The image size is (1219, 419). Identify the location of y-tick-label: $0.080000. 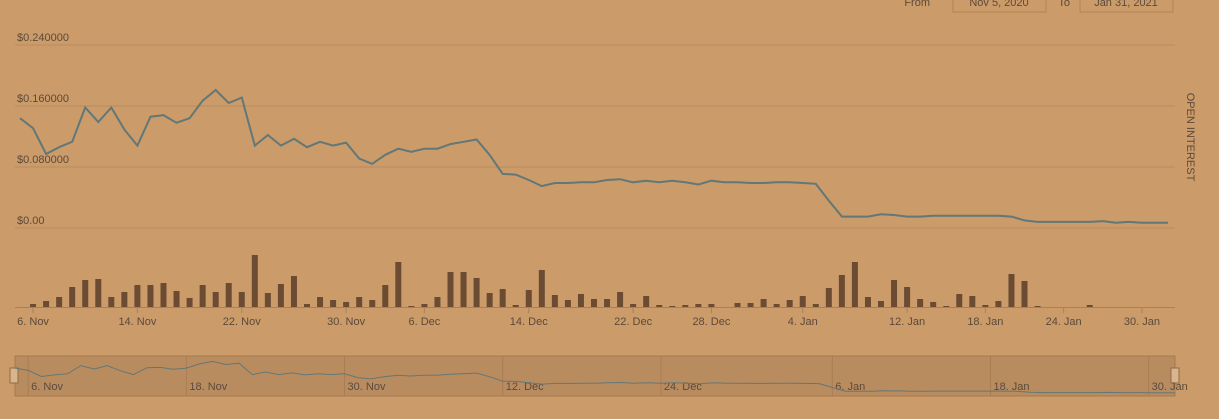
(43, 160).